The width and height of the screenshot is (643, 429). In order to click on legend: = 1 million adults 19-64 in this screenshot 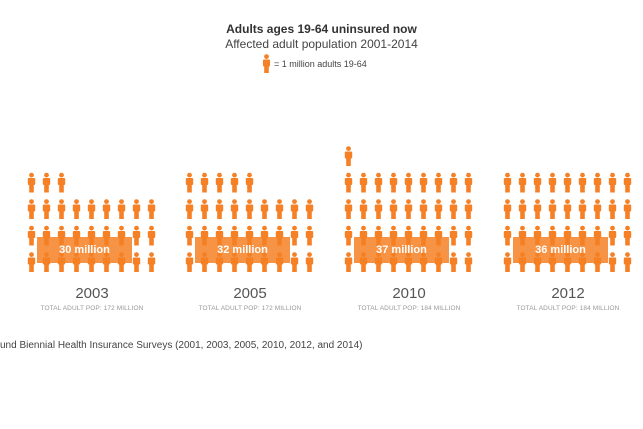, I will do `click(314, 64)`.